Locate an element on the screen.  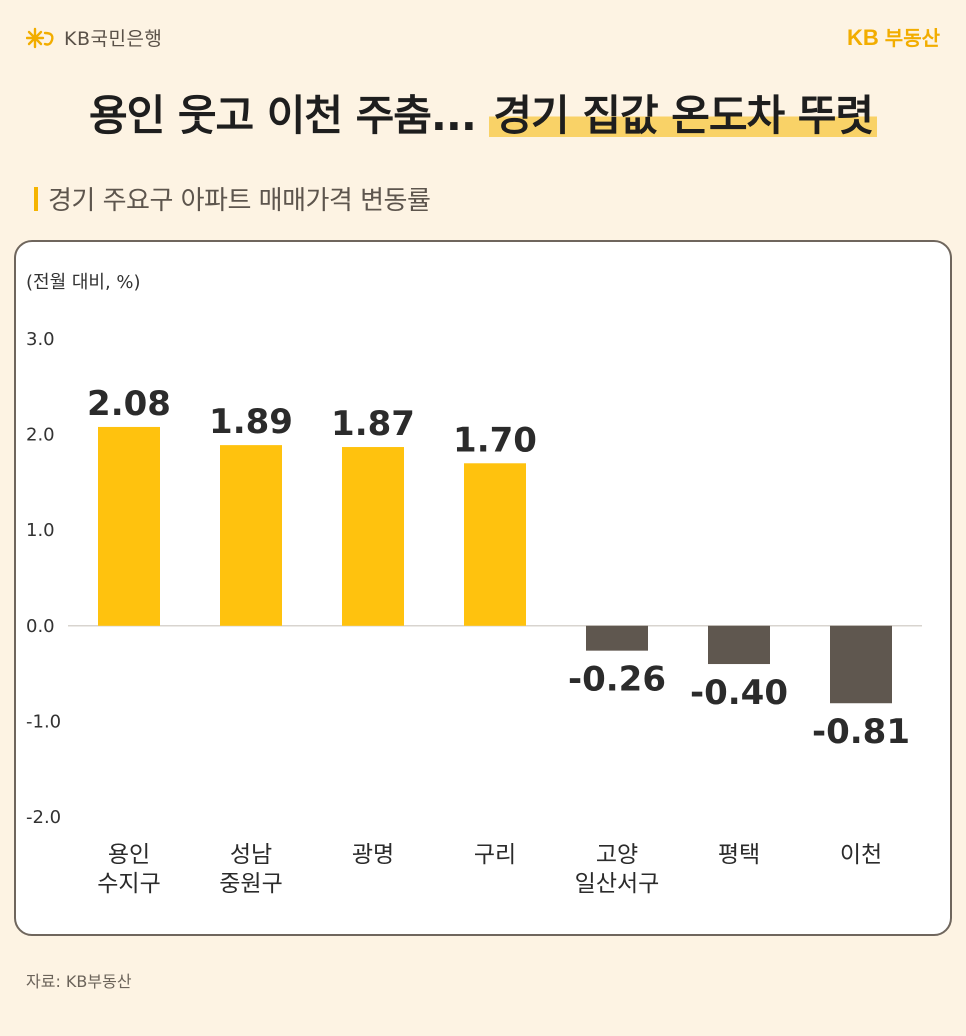
subtitle-bar is located at coordinates (36, 198).